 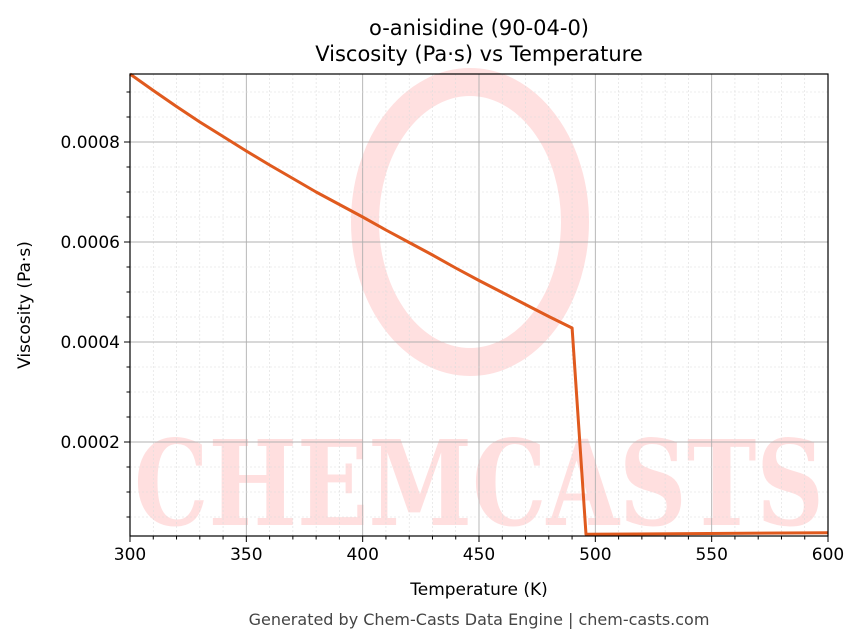 What do you see at coordinates (479, 555) in the screenshot?
I see `x-tick-label: 450` at bounding box center [479, 555].